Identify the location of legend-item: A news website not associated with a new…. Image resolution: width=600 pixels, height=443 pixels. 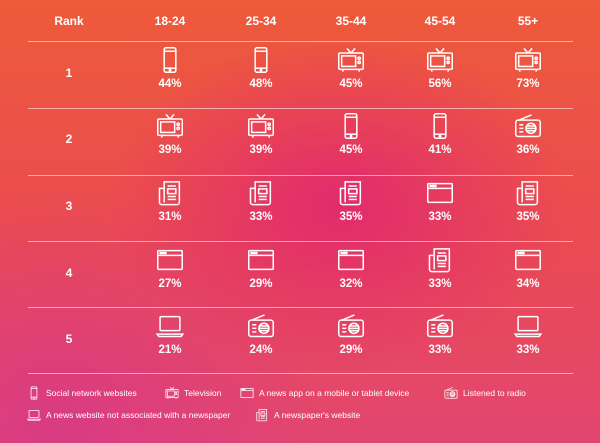
(128, 415).